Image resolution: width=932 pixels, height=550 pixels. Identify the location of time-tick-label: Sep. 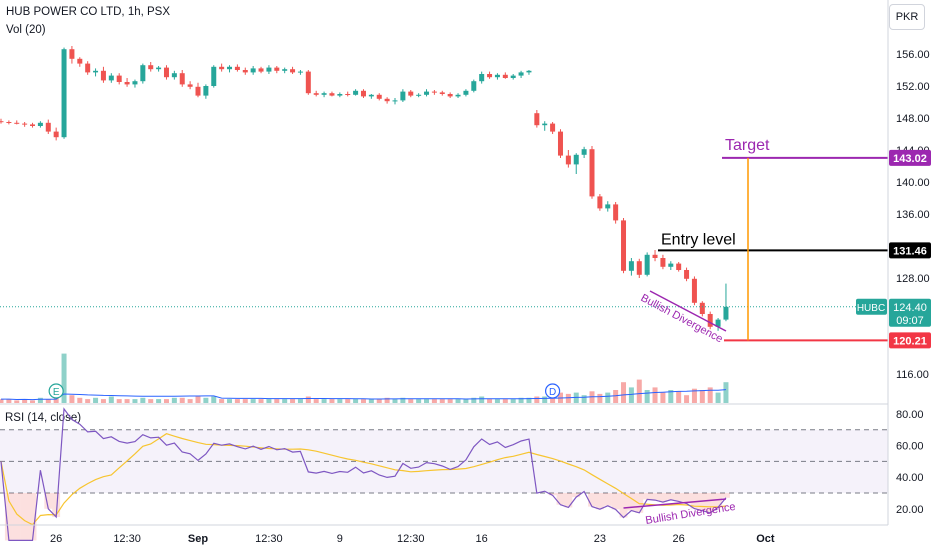
(198, 539).